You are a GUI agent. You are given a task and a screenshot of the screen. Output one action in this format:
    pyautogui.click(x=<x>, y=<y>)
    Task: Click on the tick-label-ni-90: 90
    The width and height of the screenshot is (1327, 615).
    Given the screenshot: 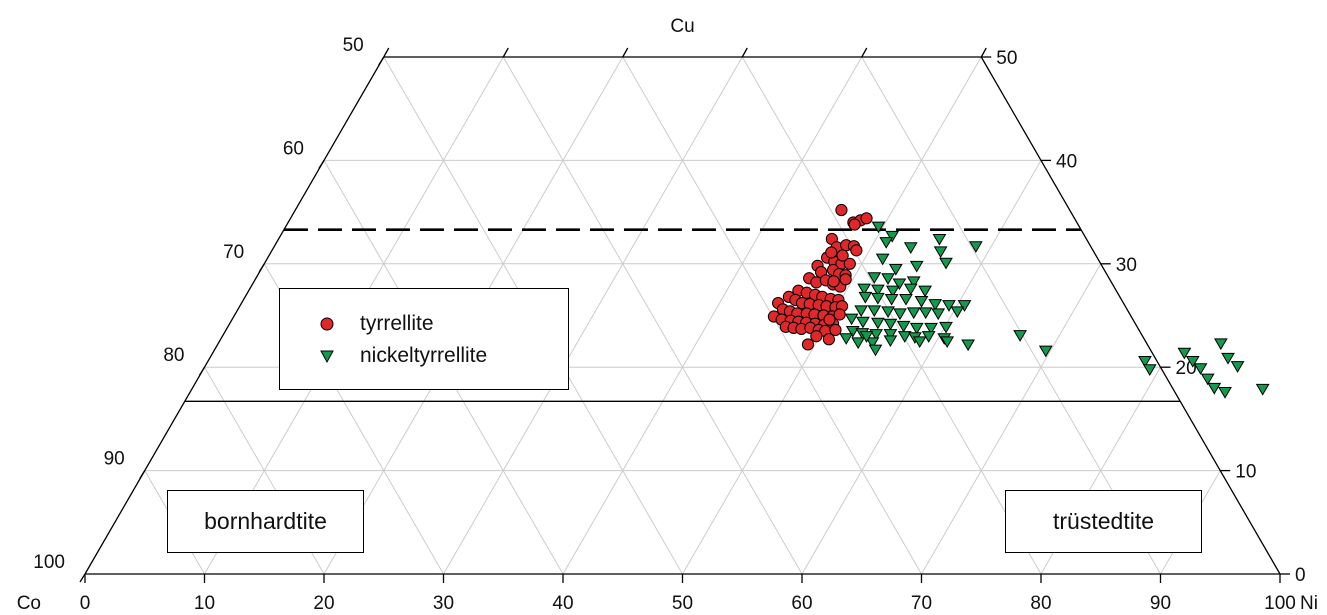 What is the action you would take?
    pyautogui.click(x=1160, y=603)
    